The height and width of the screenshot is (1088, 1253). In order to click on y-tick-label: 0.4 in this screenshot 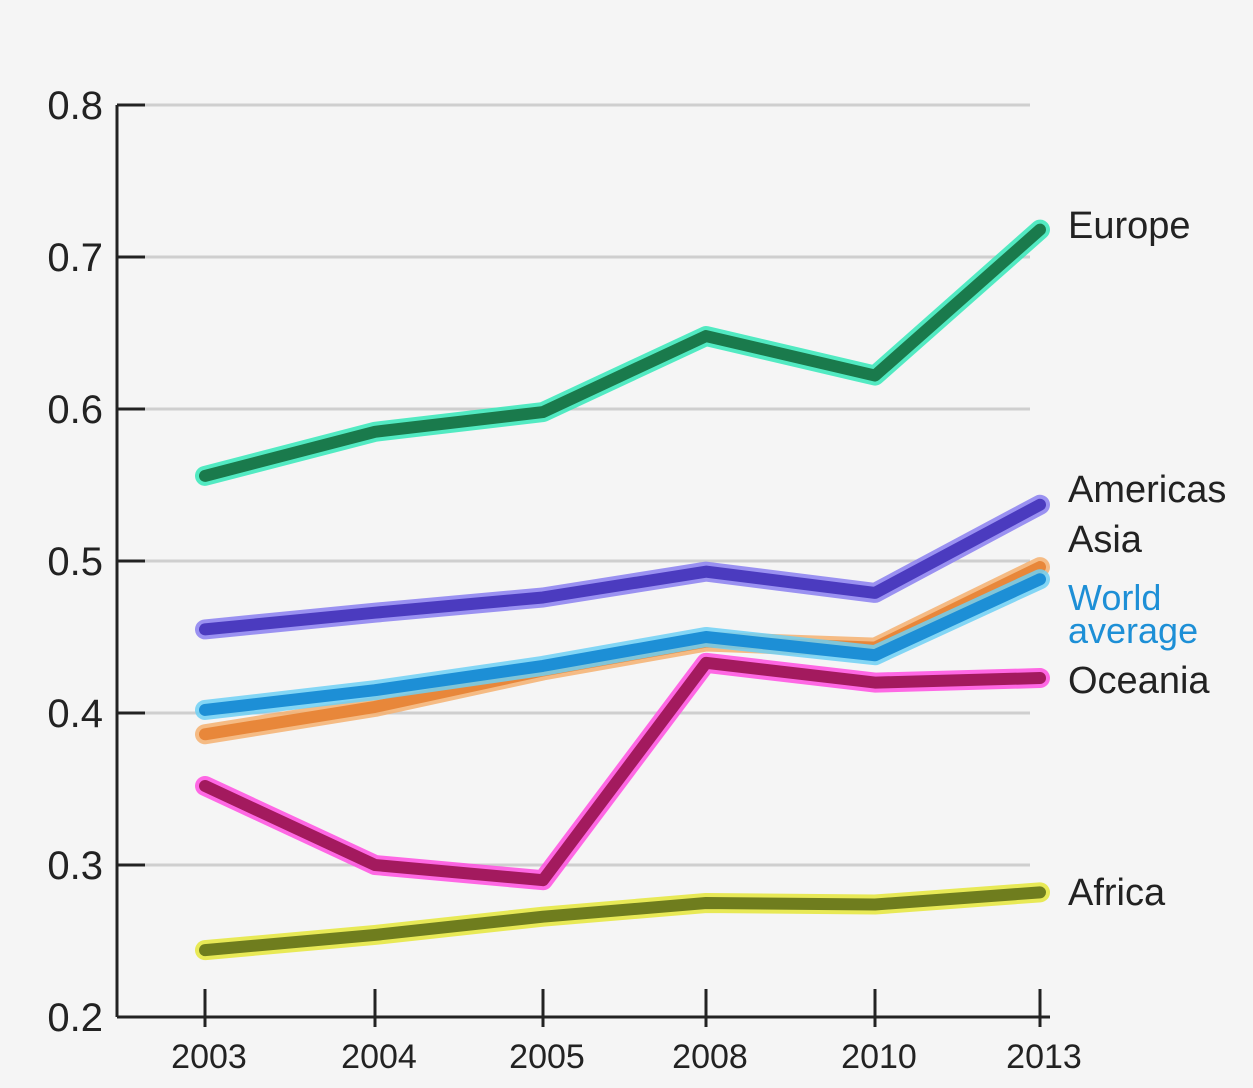, I will do `click(75, 714)`.